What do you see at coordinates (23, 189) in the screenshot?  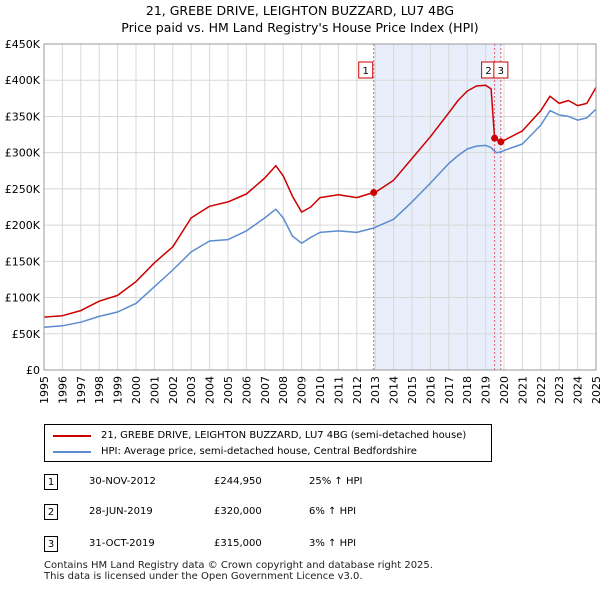 I see `y-tick-label: £250K` at bounding box center [23, 189].